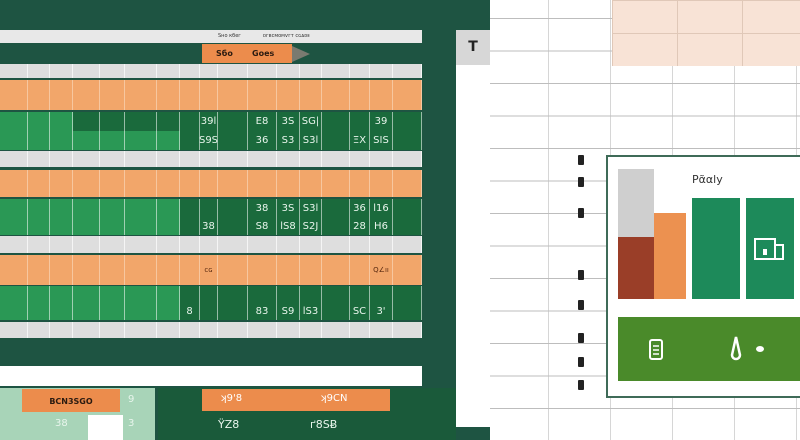 The width and height of the screenshot is (800, 440). I want to click on table-cell: E8, so click(262, 121).